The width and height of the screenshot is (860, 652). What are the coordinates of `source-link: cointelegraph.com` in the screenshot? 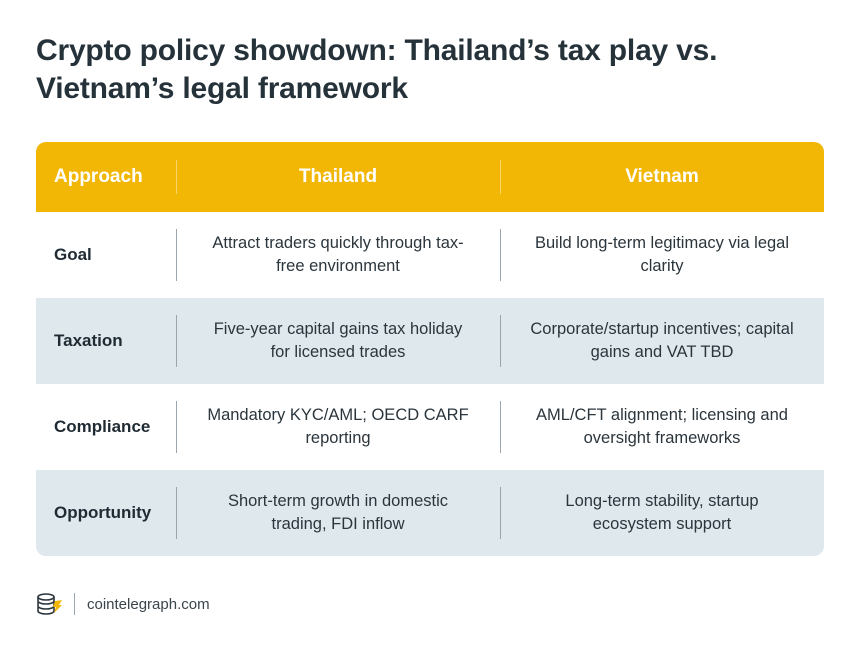 It's located at (148, 604).